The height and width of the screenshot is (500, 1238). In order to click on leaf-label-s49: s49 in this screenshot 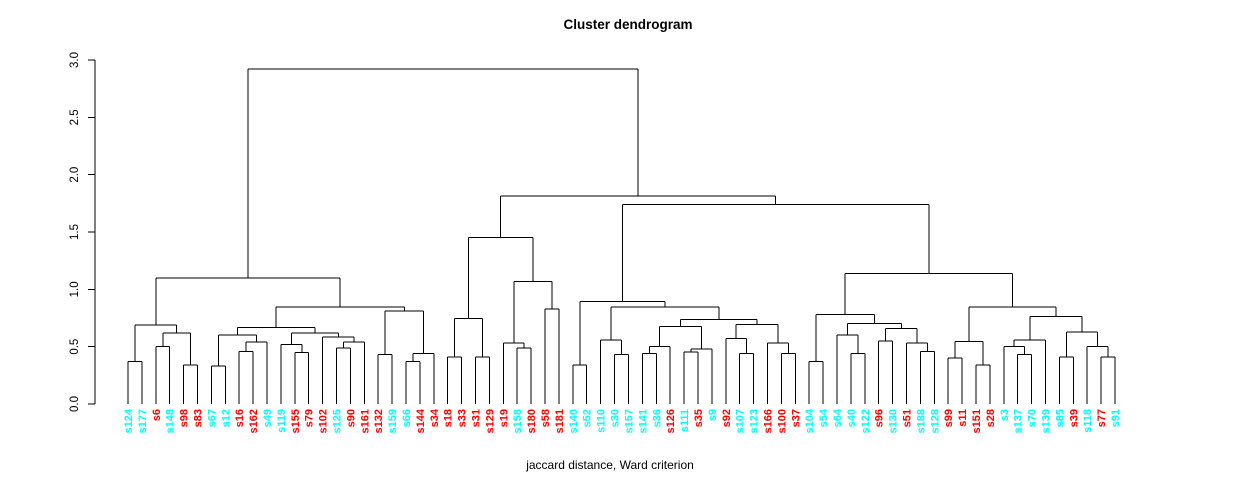, I will do `click(268, 418)`.